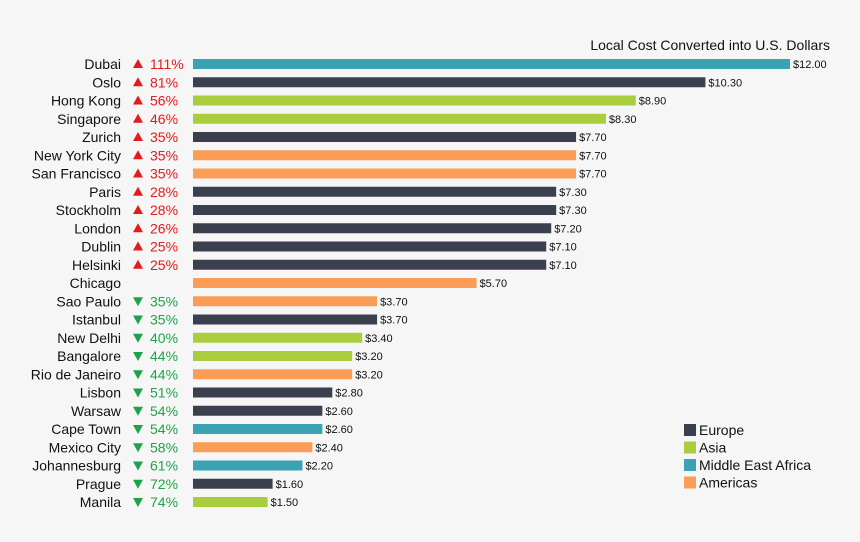 The width and height of the screenshot is (860, 542). What do you see at coordinates (755, 465) in the screenshot?
I see `legend-label: Middle East Africa` at bounding box center [755, 465].